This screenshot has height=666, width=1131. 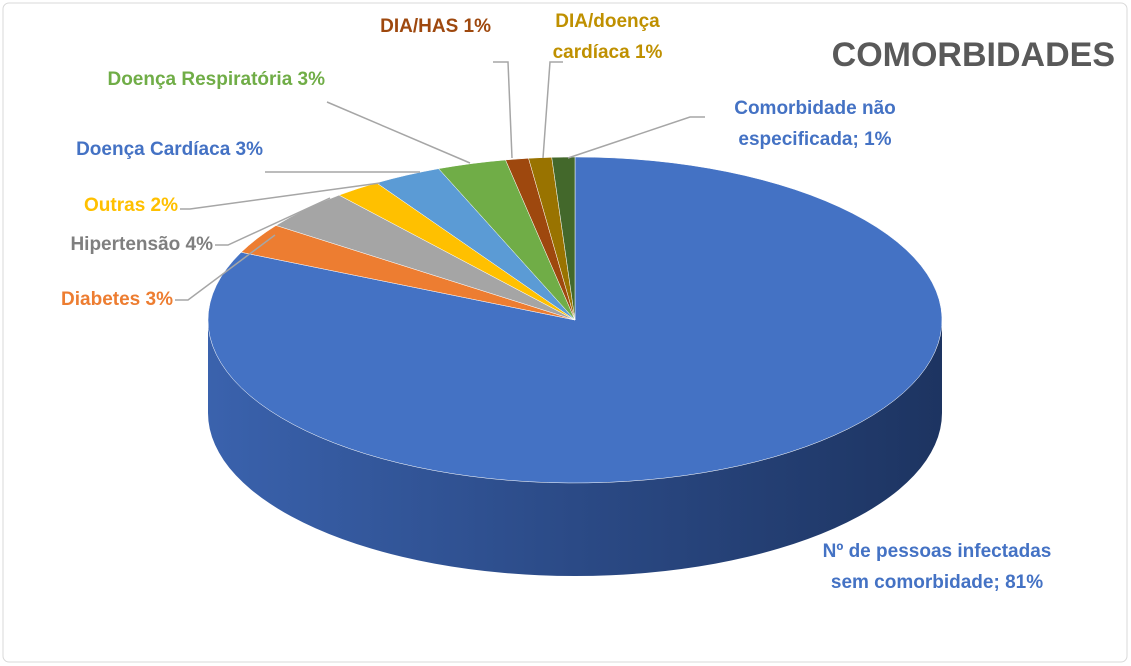 What do you see at coordinates (973, 55) in the screenshot?
I see `chart-title: COMORBIDADES` at bounding box center [973, 55].